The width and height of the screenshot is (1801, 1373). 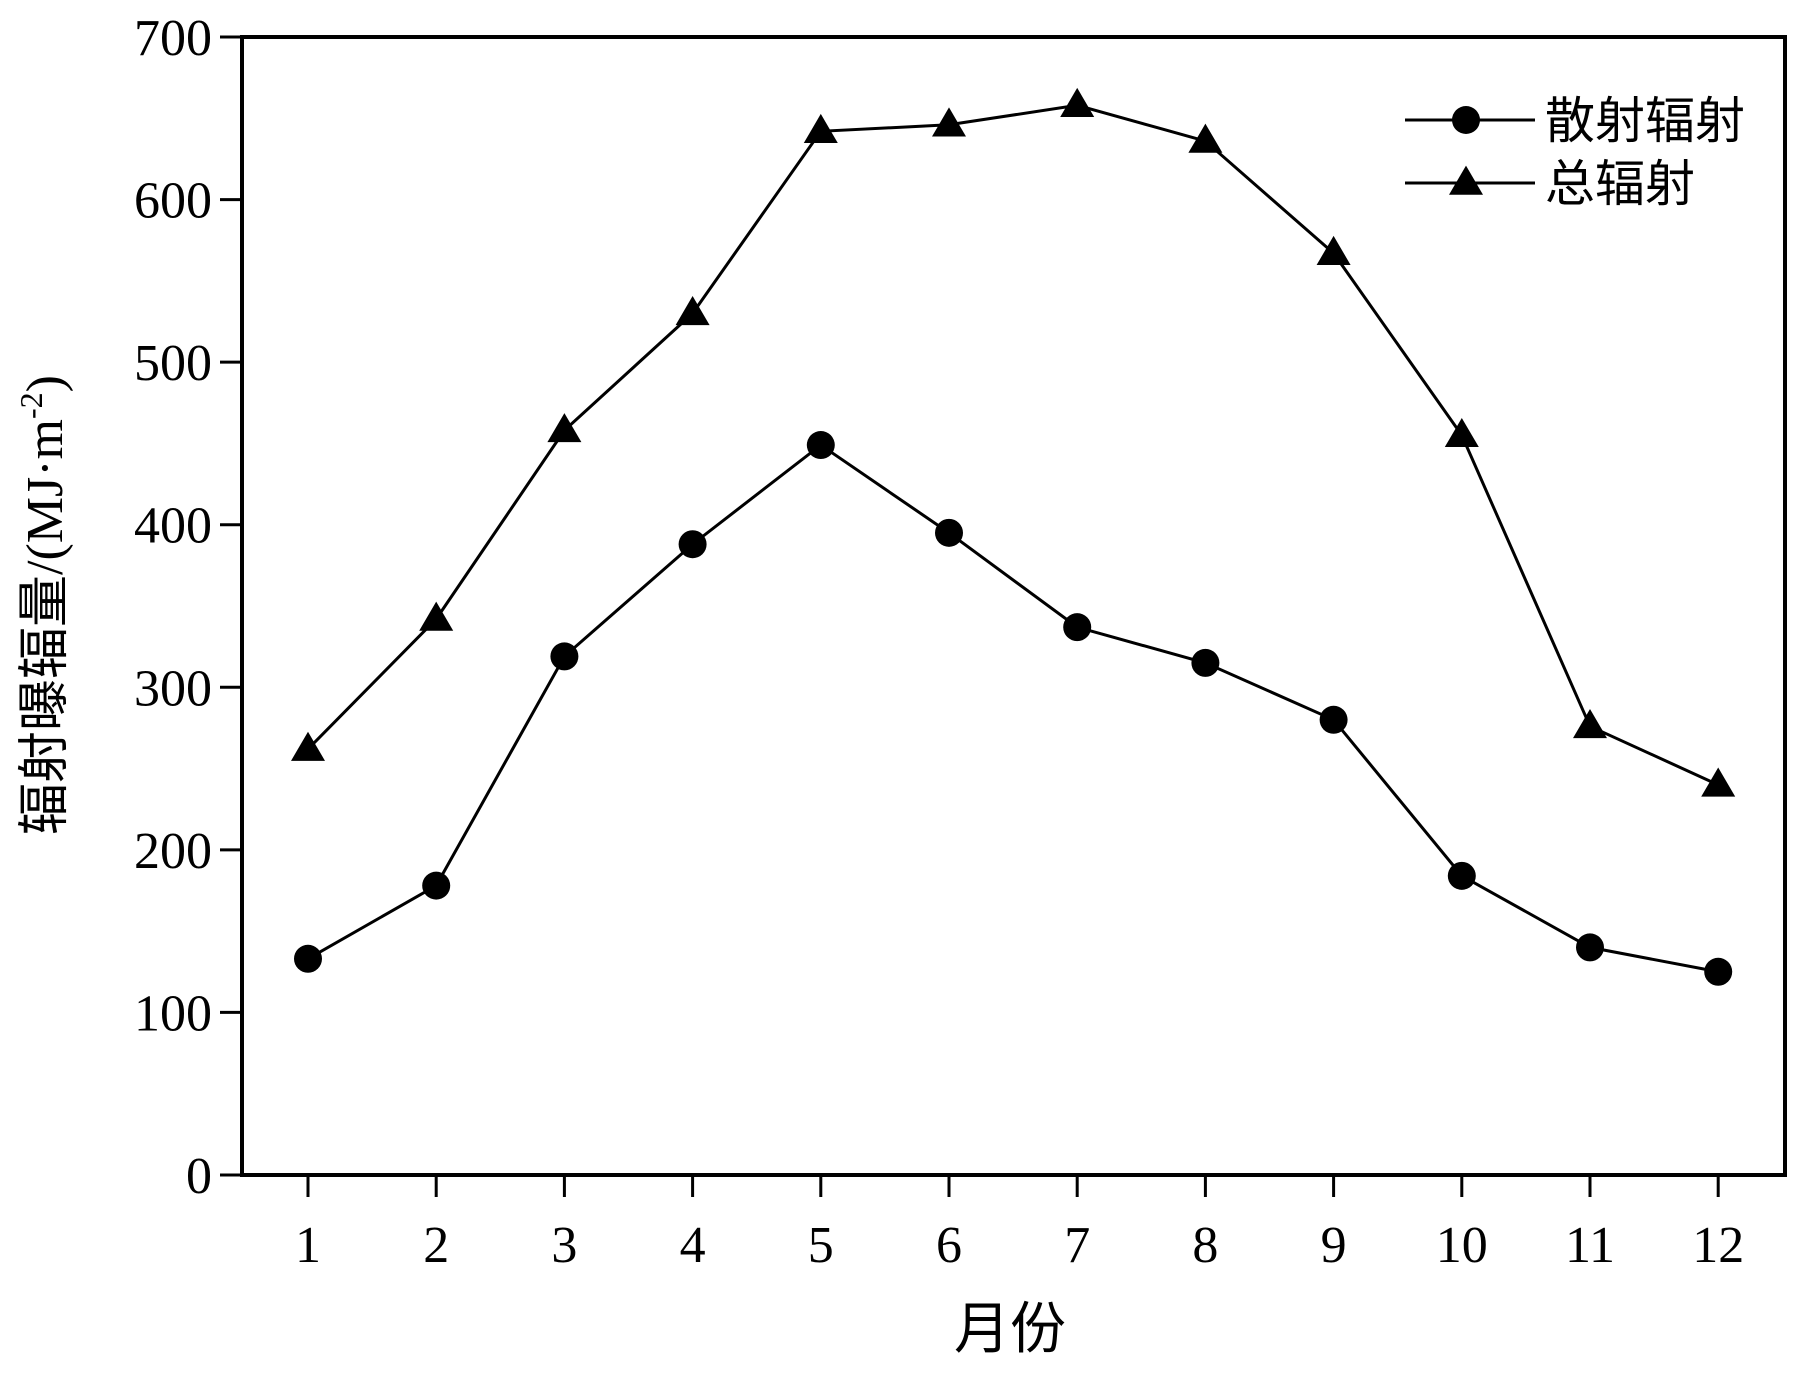 What do you see at coordinates (1620, 184) in the screenshot?
I see `legend-label: 总辐射` at bounding box center [1620, 184].